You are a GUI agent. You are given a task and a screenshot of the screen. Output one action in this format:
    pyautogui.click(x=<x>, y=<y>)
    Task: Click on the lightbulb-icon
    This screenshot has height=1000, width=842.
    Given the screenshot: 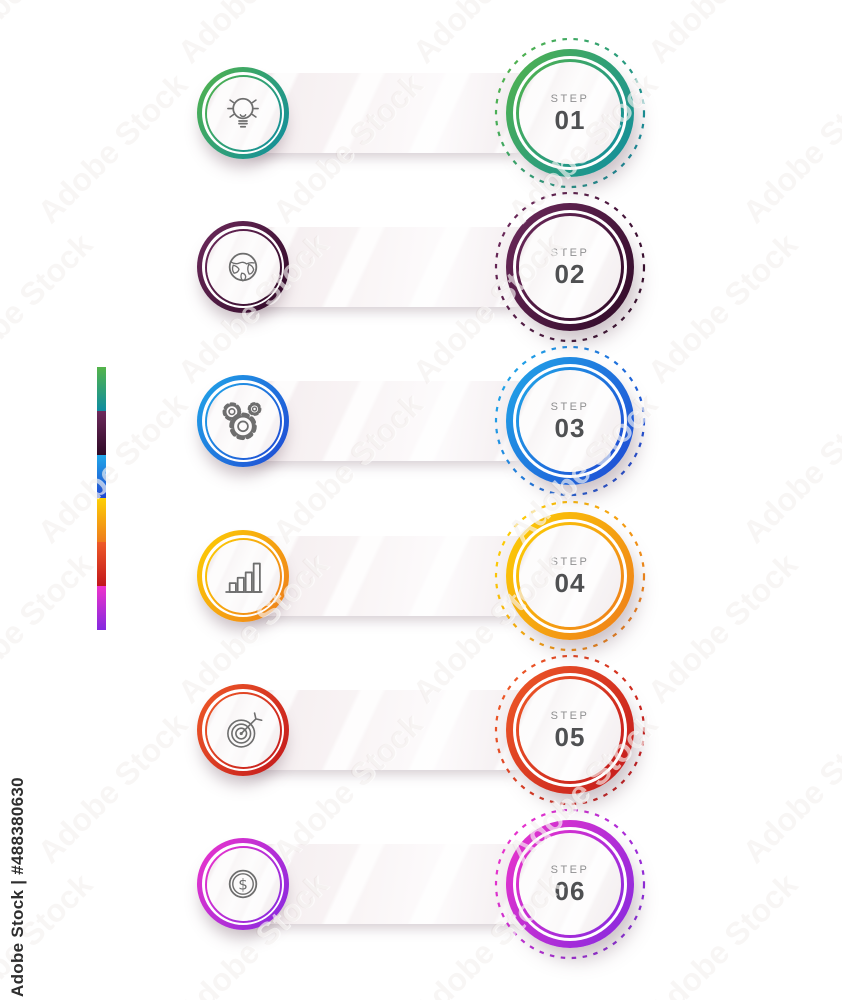 What is the action you would take?
    pyautogui.click(x=243, y=112)
    